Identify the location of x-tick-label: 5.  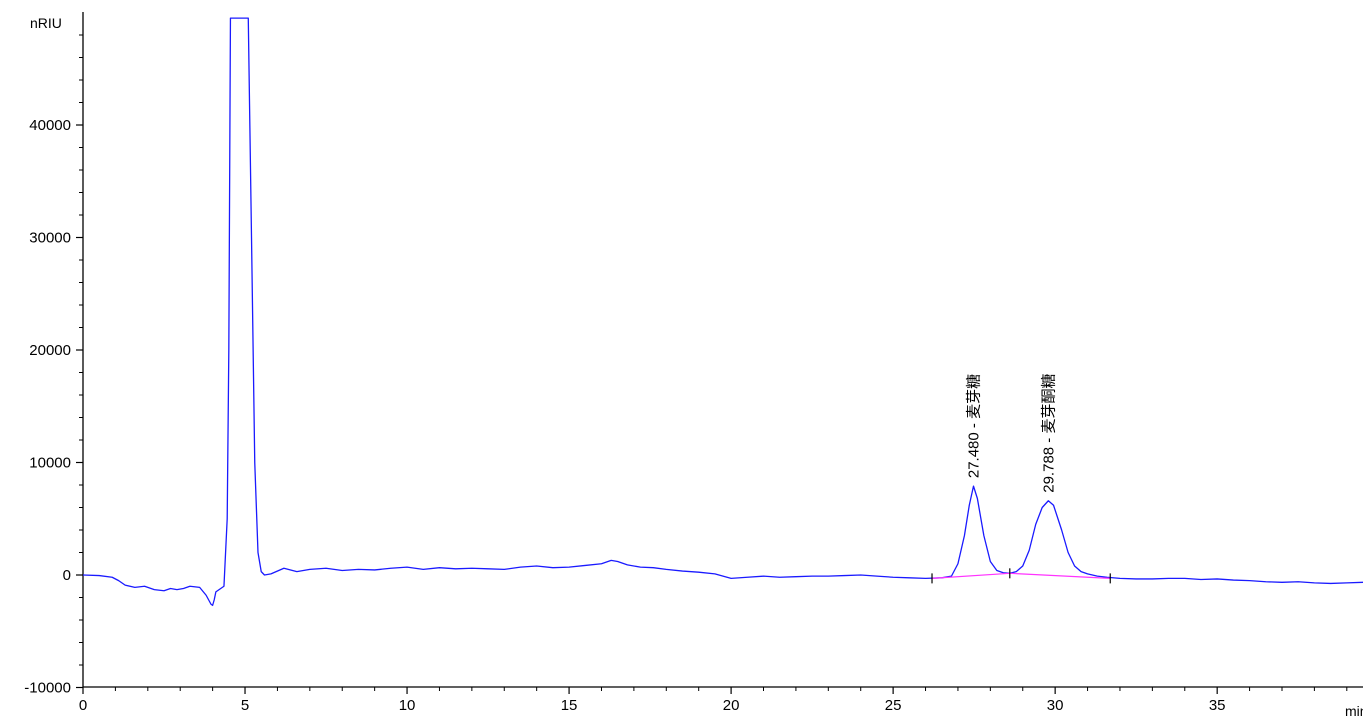
(245, 705).